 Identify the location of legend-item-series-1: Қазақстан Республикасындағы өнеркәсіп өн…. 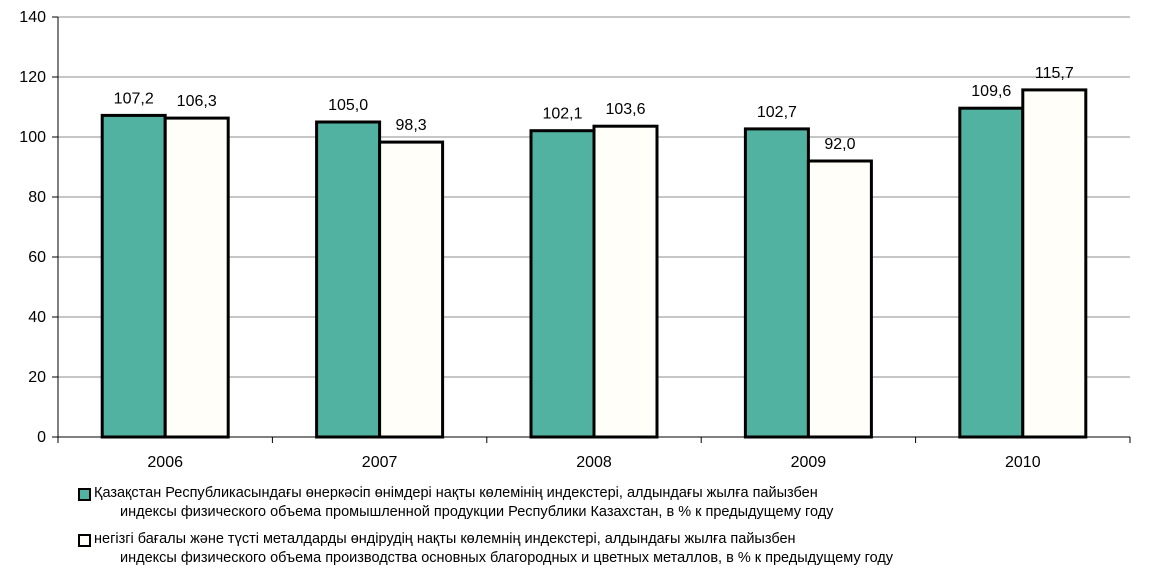
(485, 503).